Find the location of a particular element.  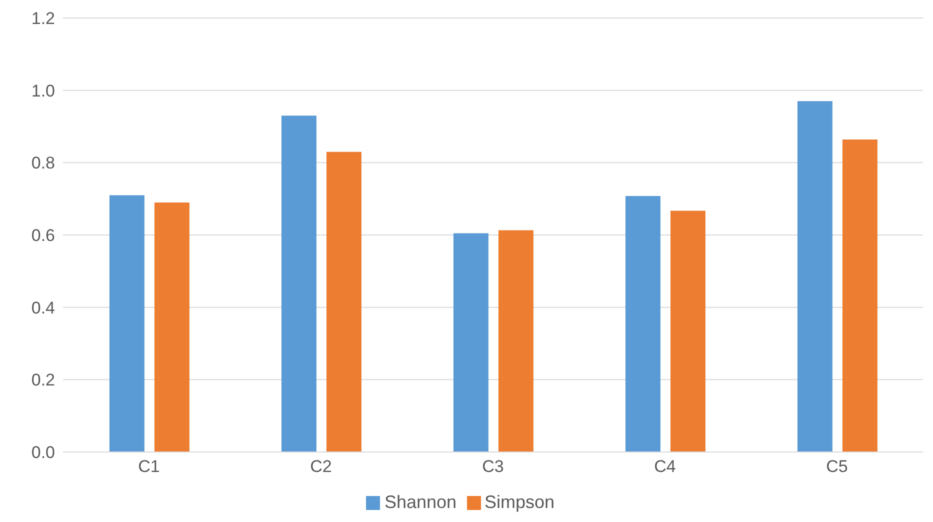

x-tick-label: C2 is located at coordinates (321, 466).